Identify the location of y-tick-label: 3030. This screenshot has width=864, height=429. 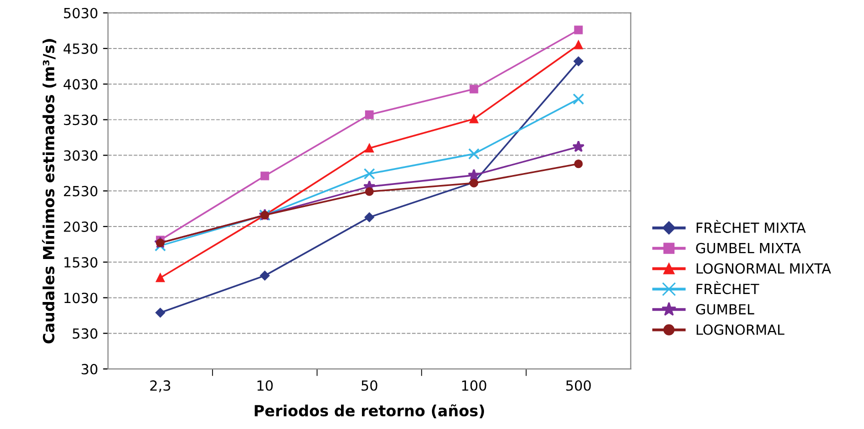
(81, 155).